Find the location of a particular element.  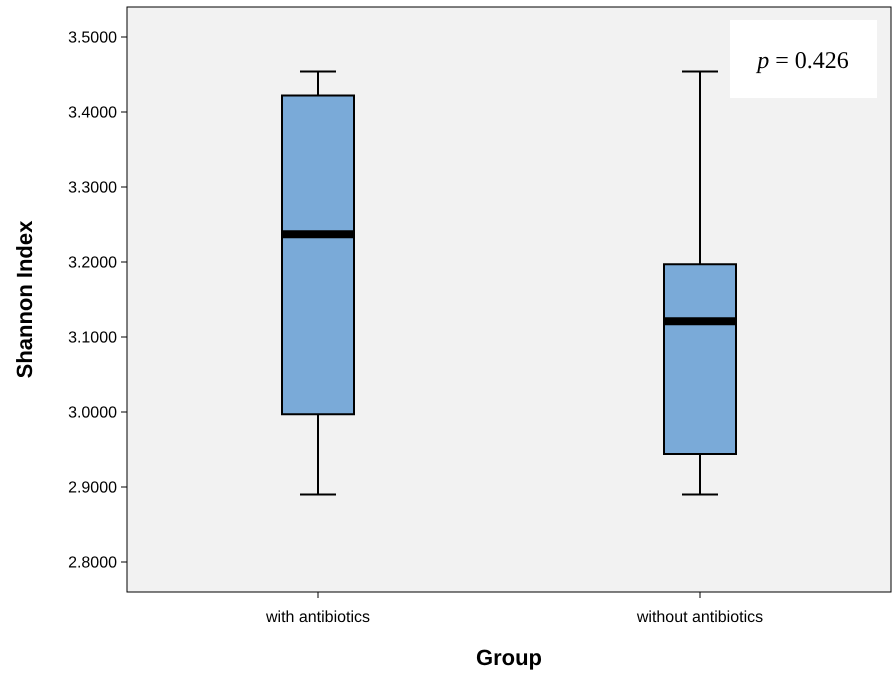

x-tick-label: without antibiotics is located at coordinates (700, 617).